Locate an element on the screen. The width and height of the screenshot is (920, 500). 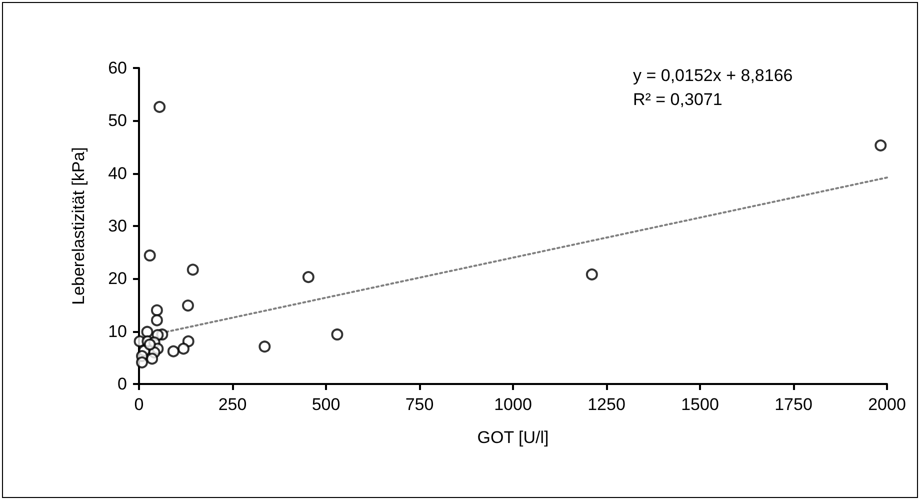
y-tick-label: 0 is located at coordinates (122, 384).